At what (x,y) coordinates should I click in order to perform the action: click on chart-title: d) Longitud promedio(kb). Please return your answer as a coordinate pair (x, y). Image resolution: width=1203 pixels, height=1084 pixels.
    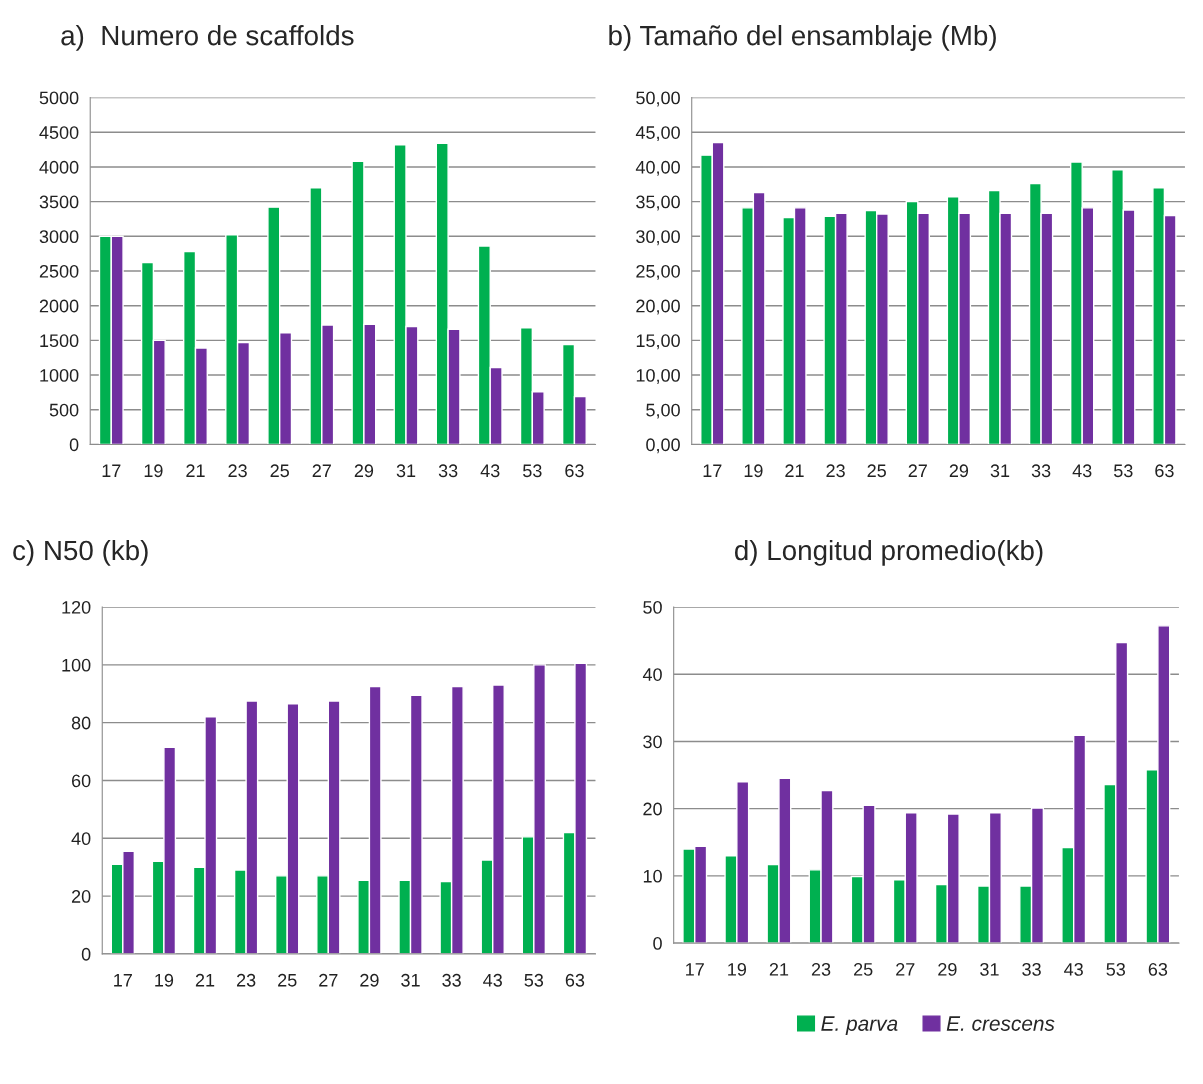
    Looking at the image, I should click on (889, 552).